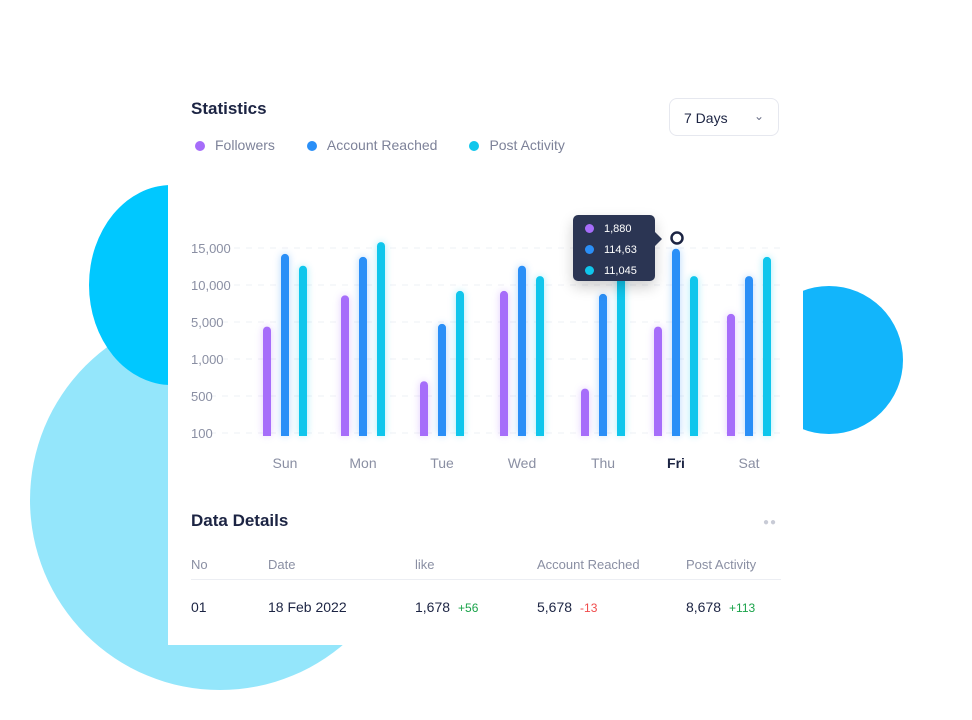 This screenshot has height=720, width=972. I want to click on x-tick-label: Sat, so click(748, 463).